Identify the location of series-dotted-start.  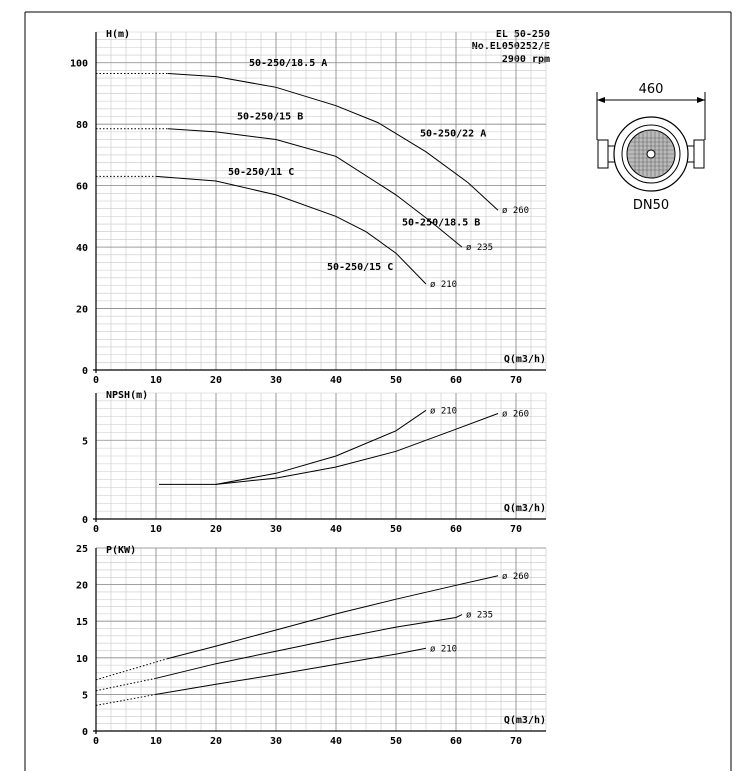
(132, 669).